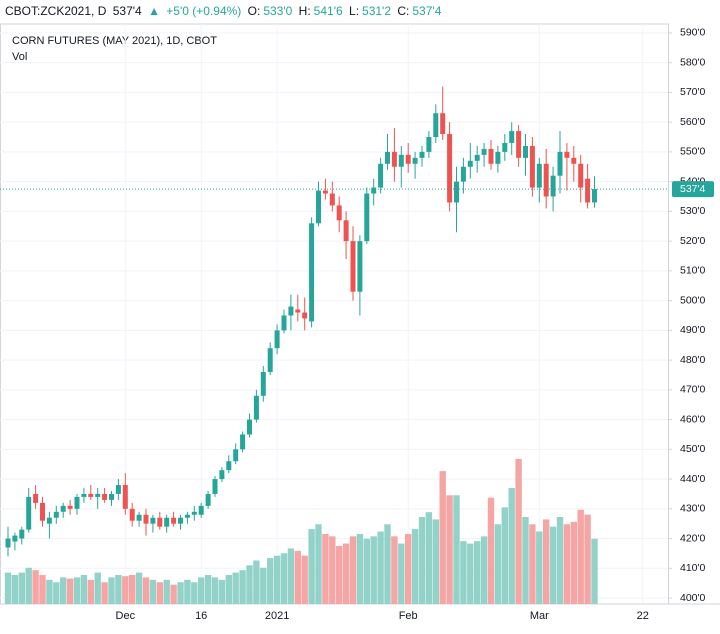 The image size is (720, 634). Describe the element at coordinates (126, 616) in the screenshot. I see `x-tick-label: Dec` at that location.